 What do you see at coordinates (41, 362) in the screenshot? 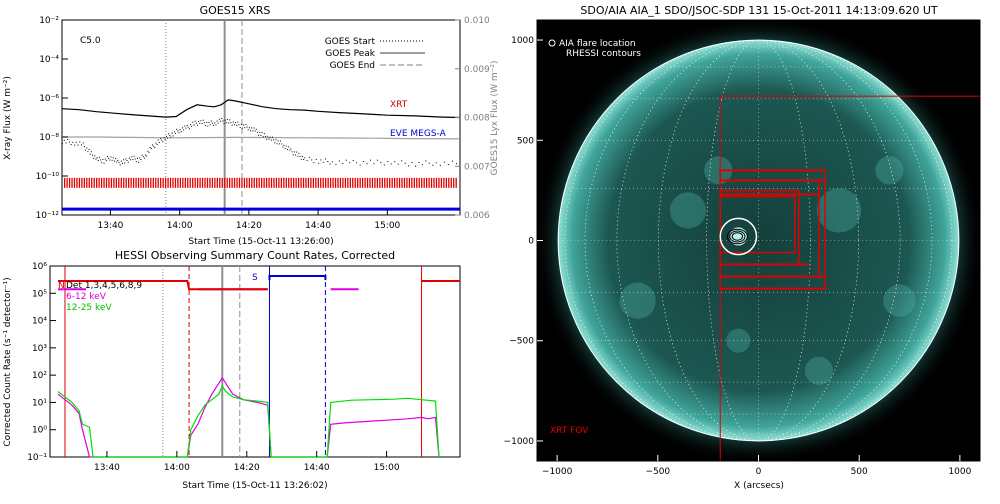
I see `hessi-y-ticks: 10⁻¹ 10⁰ 10¹ 10² 10³ 10⁴ 10⁵ 10⁶` at bounding box center [41, 362].